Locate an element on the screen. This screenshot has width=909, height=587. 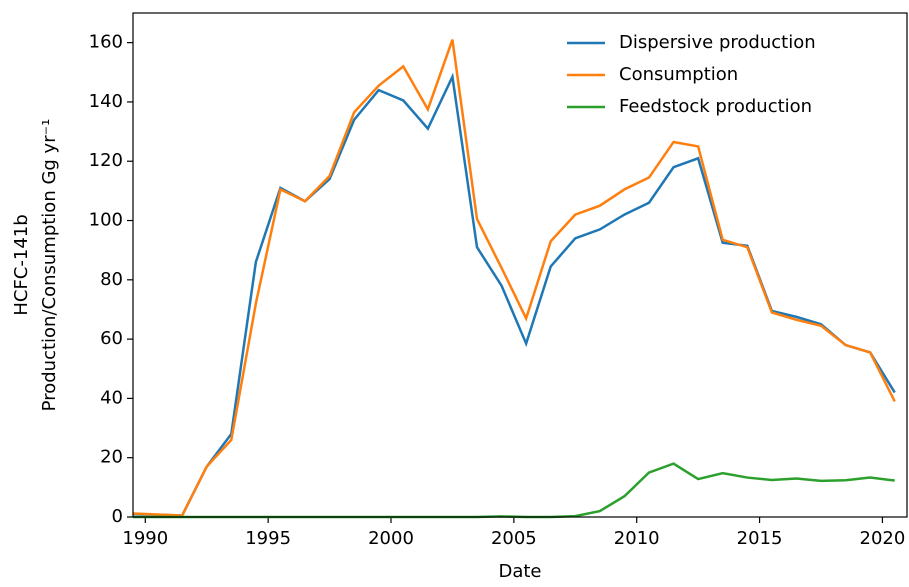
x-tick-label: 2015 is located at coordinates (760, 538).